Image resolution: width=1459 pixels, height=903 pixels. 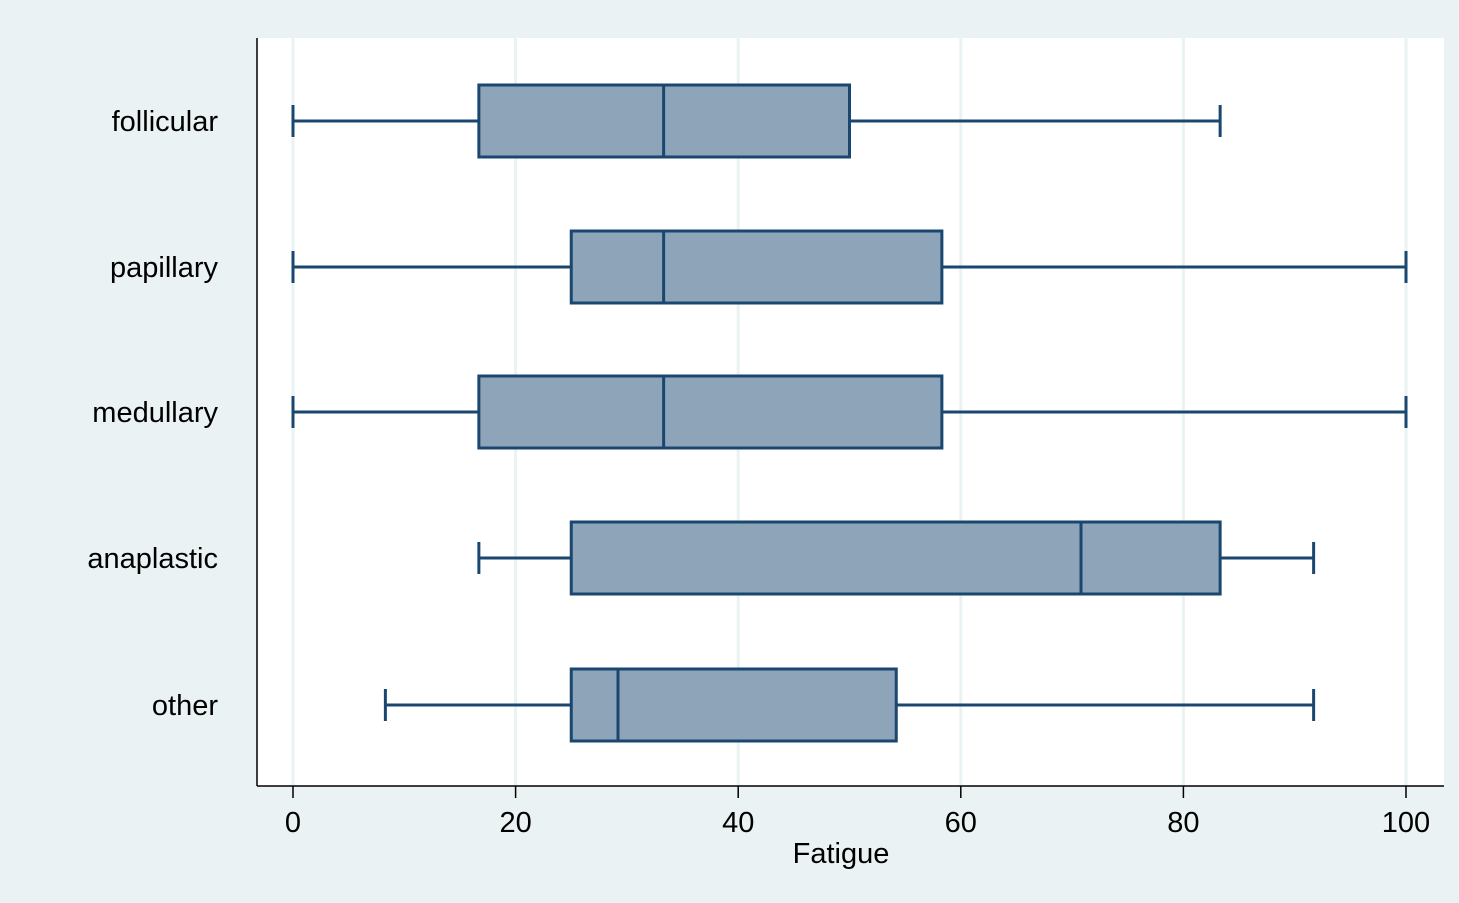 What do you see at coordinates (152, 559) in the screenshot?
I see `category-label-anaplastic: anaplastic` at bounding box center [152, 559].